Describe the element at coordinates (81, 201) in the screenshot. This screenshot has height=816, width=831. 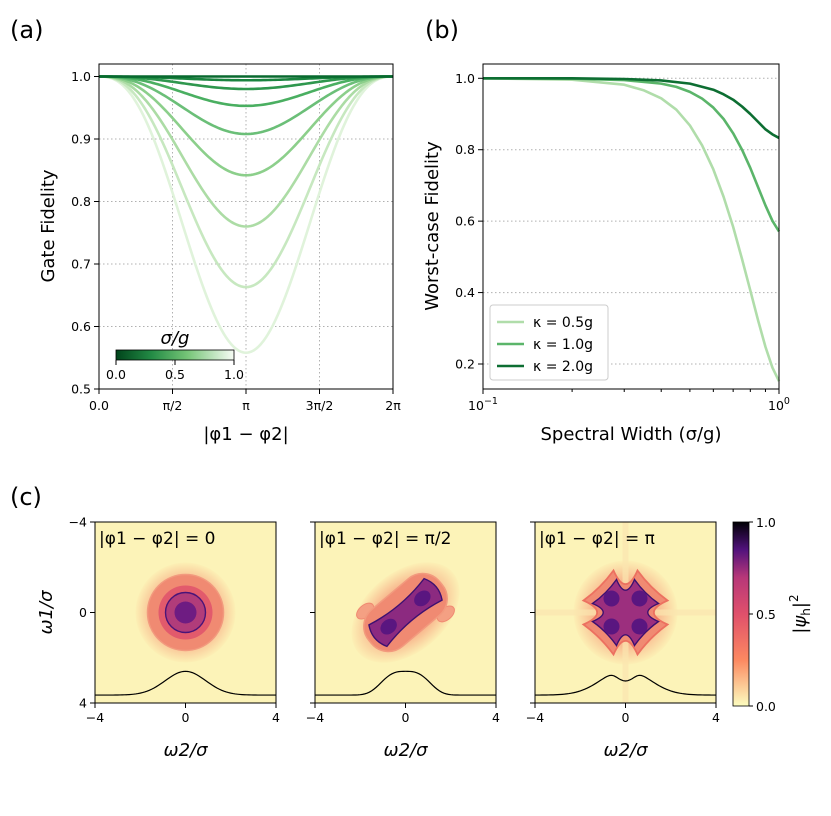
I see `chart-a-ytick-label: 0.8` at that location.